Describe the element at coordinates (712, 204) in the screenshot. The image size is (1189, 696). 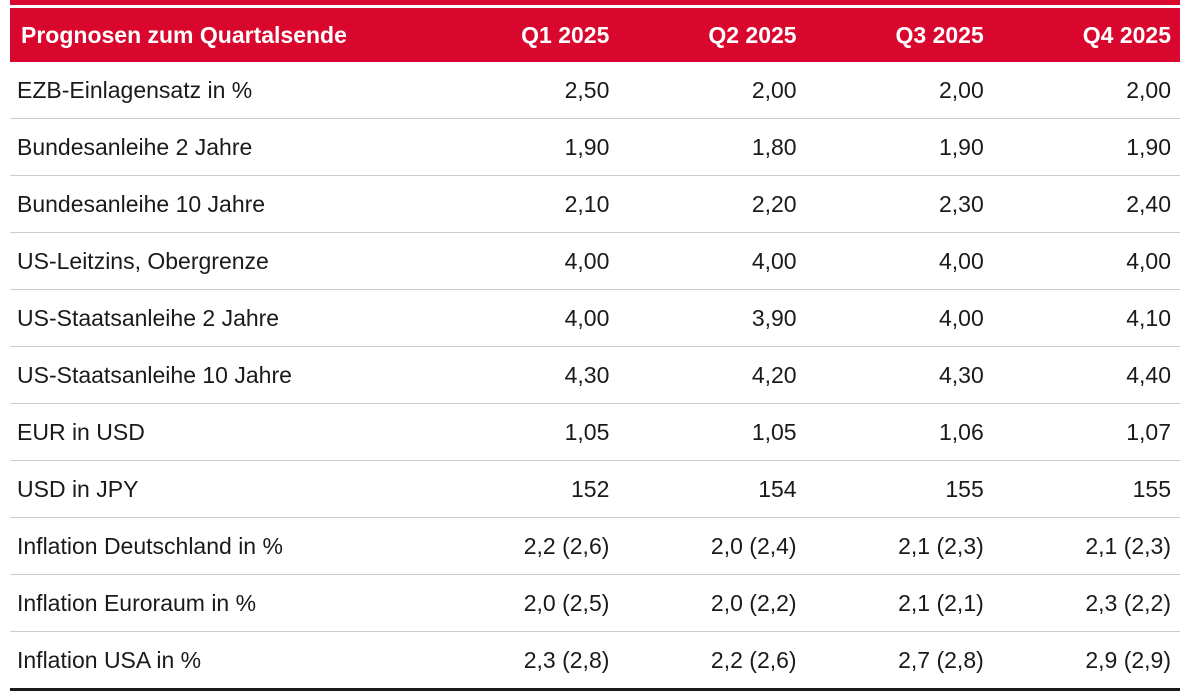
I see `cell-value: 2,20` at that location.